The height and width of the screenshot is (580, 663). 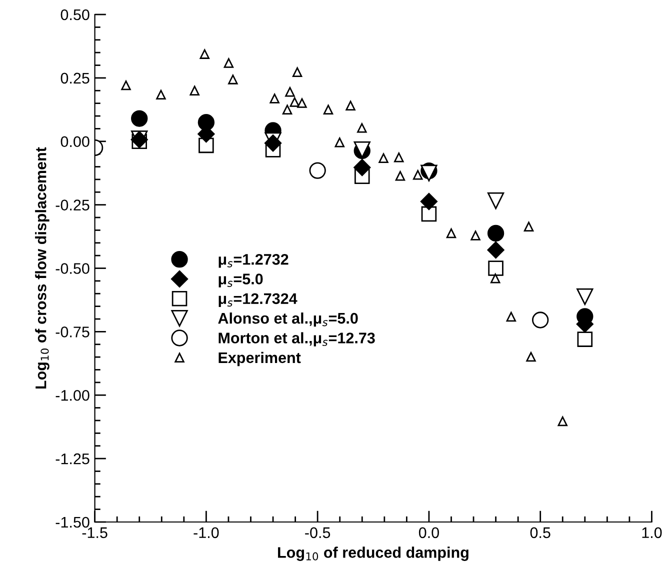 I want to click on legend-label: μ$_{s}$=1.2732, so click(x=253, y=261).